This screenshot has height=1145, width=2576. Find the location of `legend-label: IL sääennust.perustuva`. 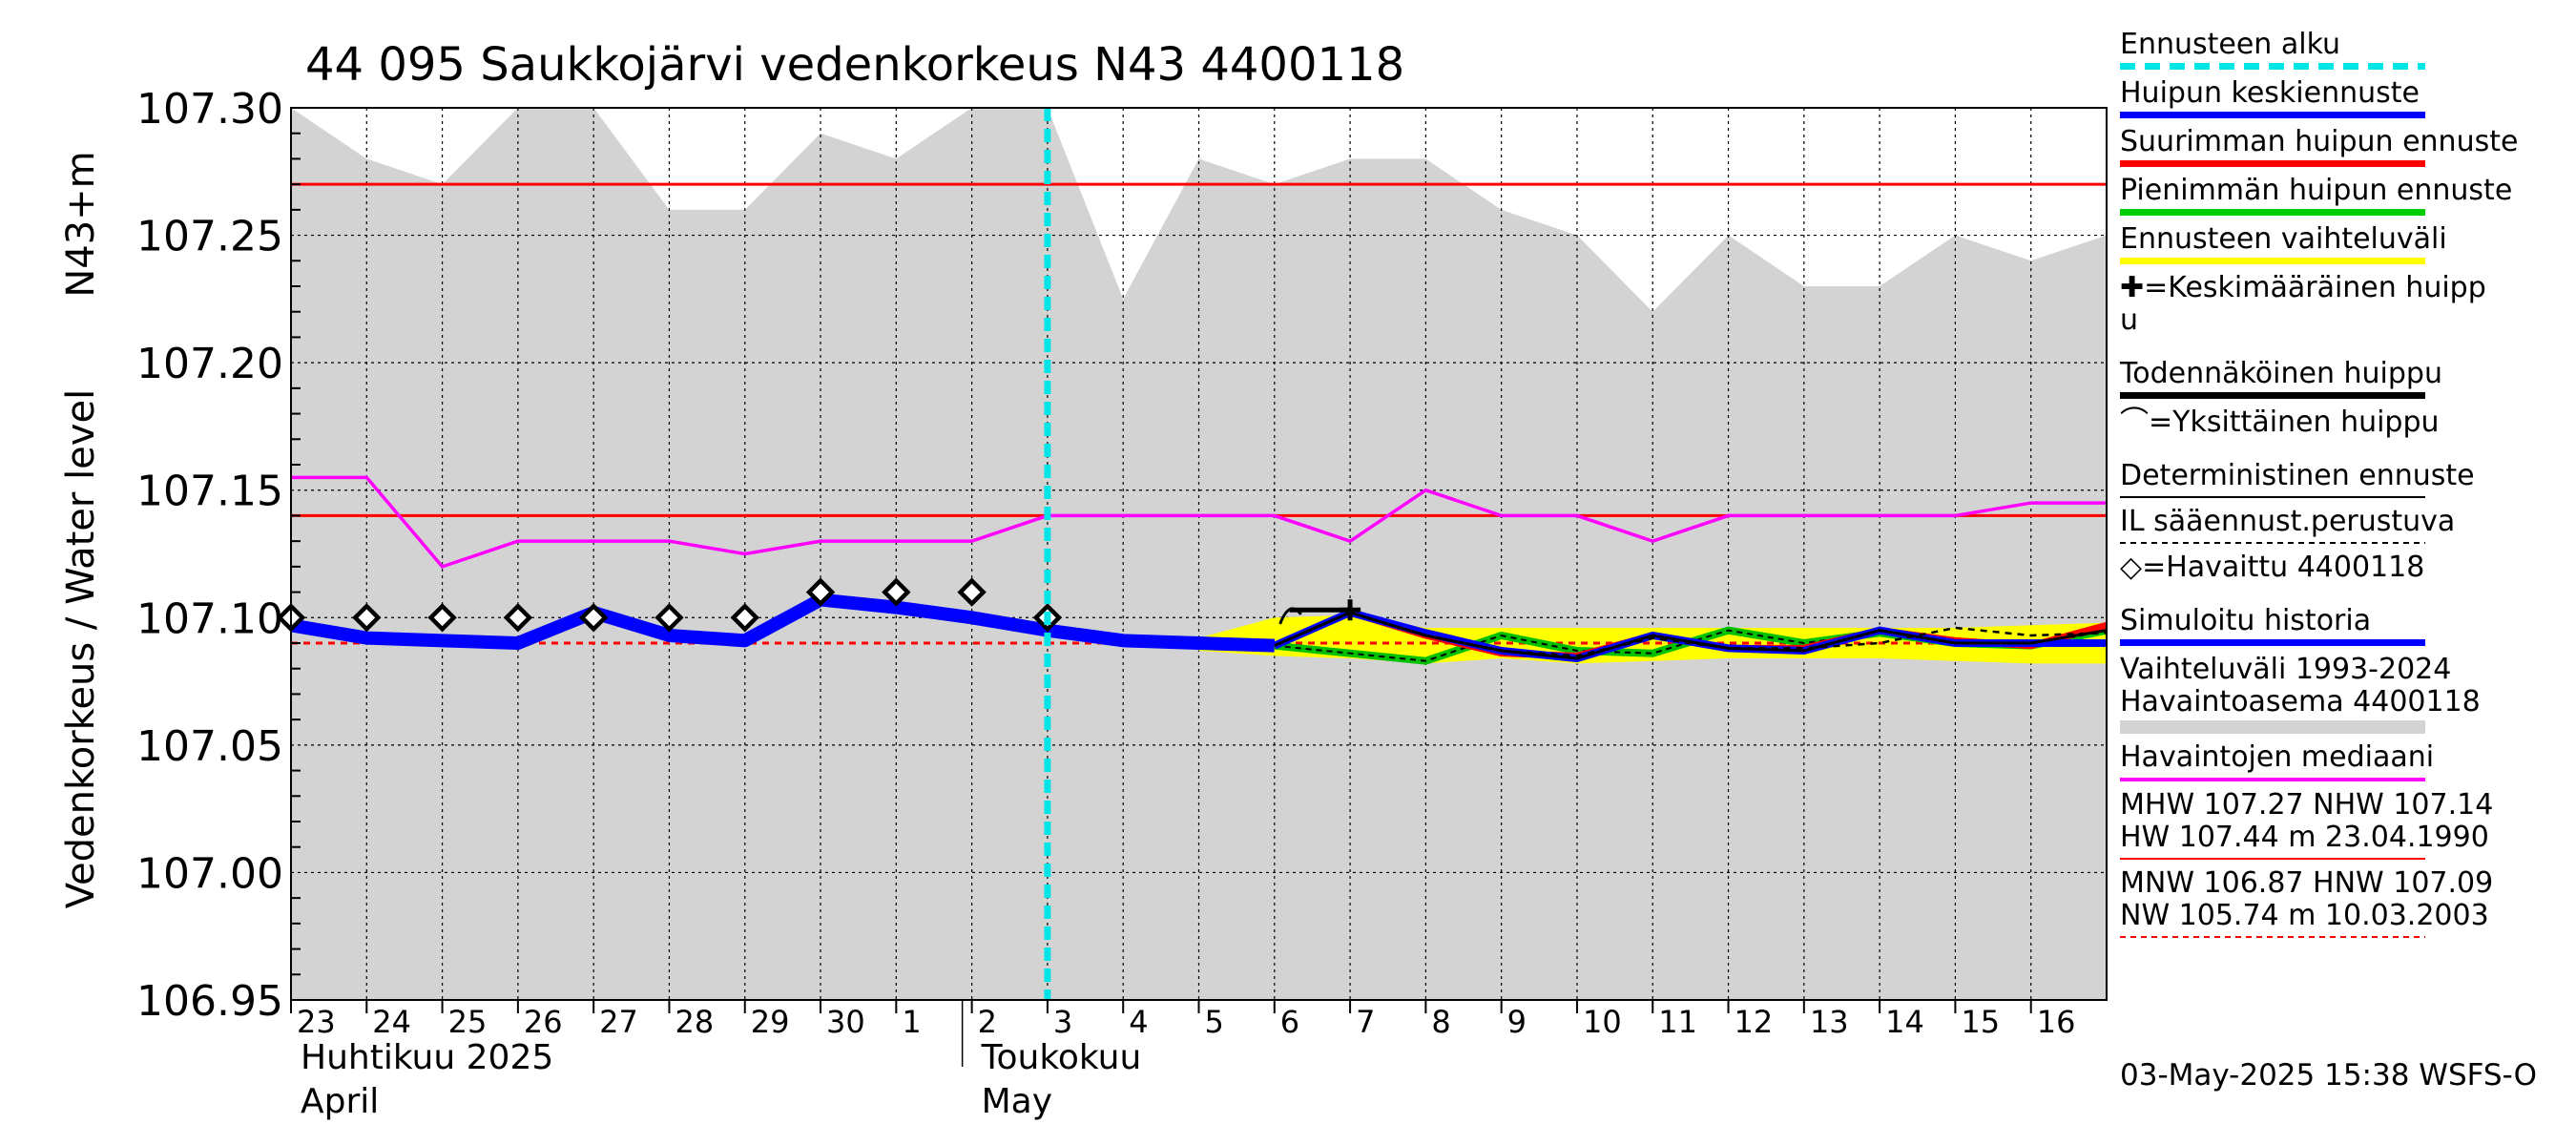

legend-label: IL sääennust.perustuva is located at coordinates (2288, 521).